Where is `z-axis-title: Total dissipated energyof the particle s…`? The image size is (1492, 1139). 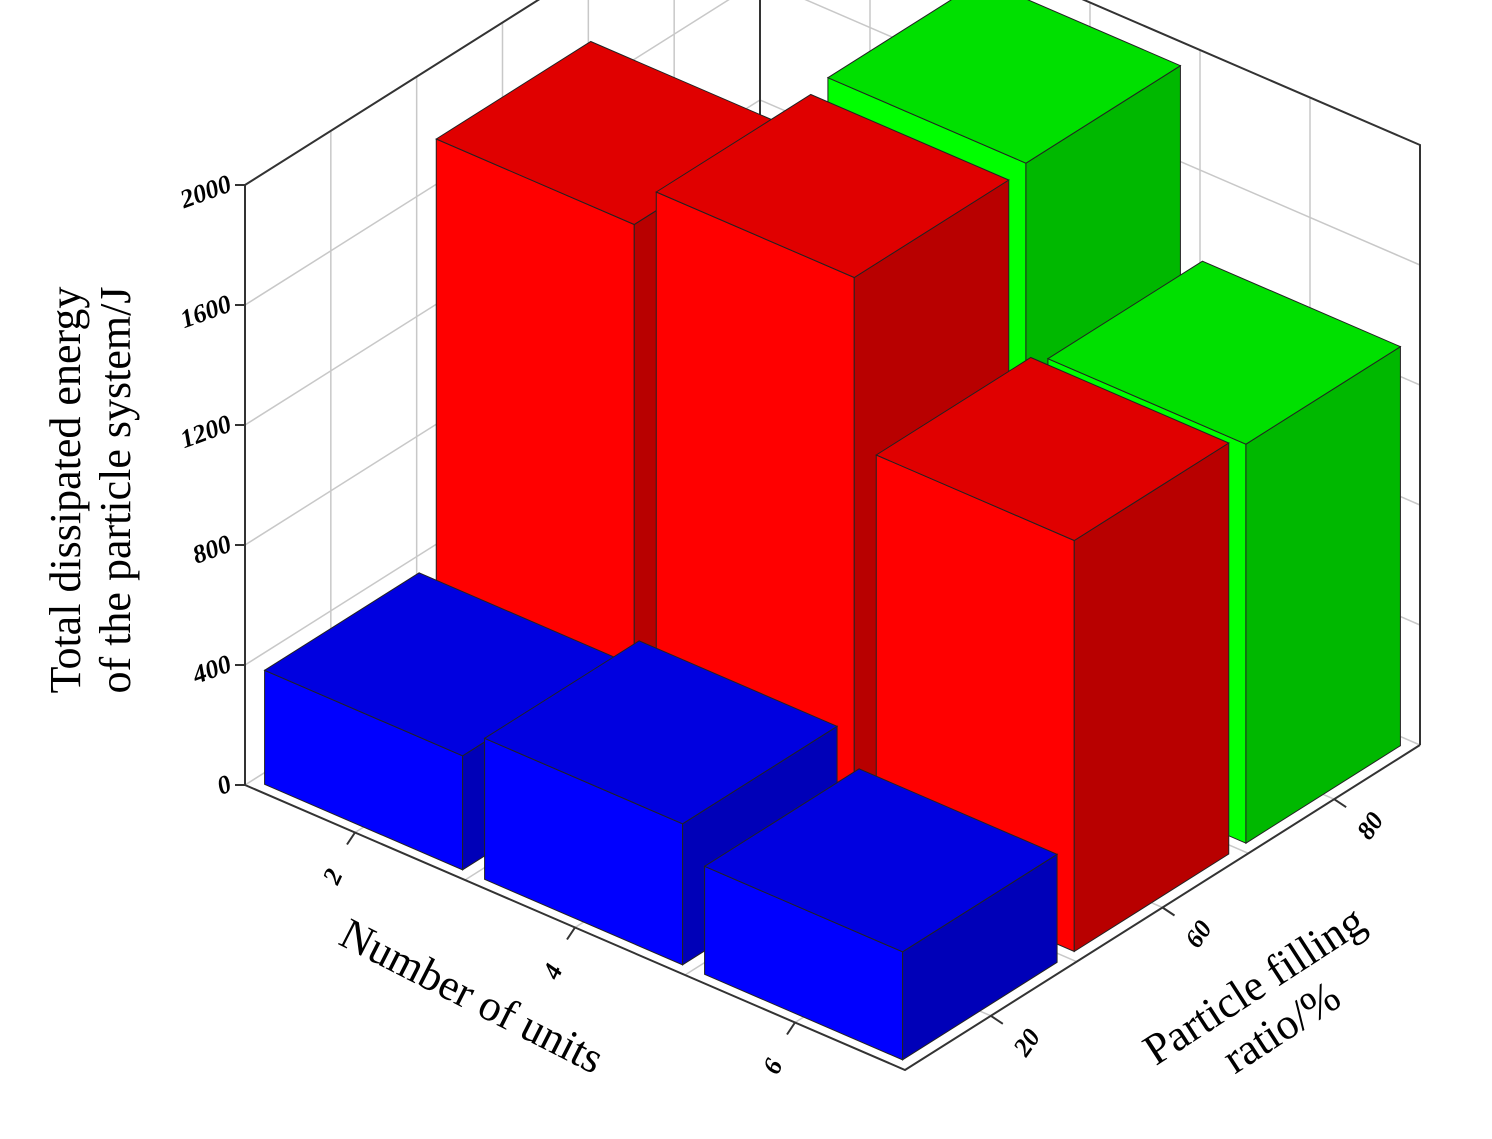 z-axis-title: Total dissipated energyof the particle s… is located at coordinates (90, 490).